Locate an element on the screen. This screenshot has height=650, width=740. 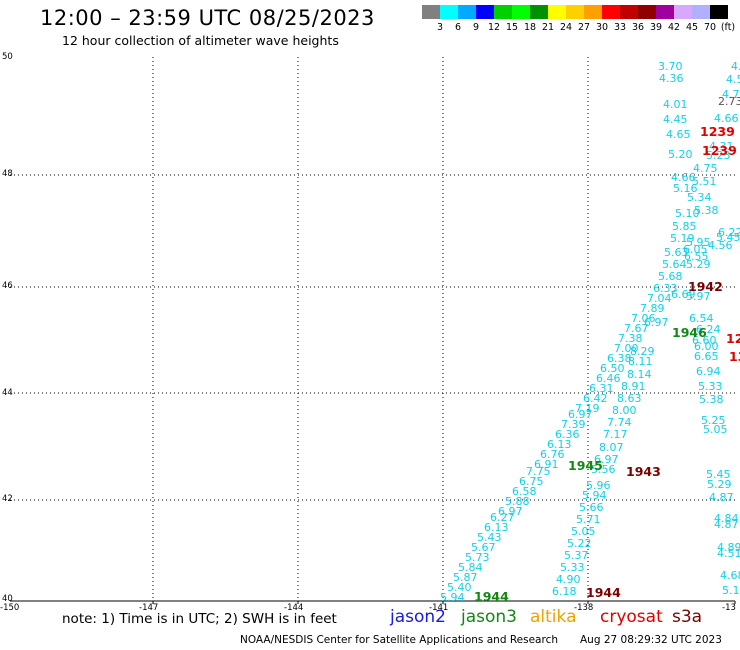
wave-height-value: 5.33 is located at coordinates (572, 567).